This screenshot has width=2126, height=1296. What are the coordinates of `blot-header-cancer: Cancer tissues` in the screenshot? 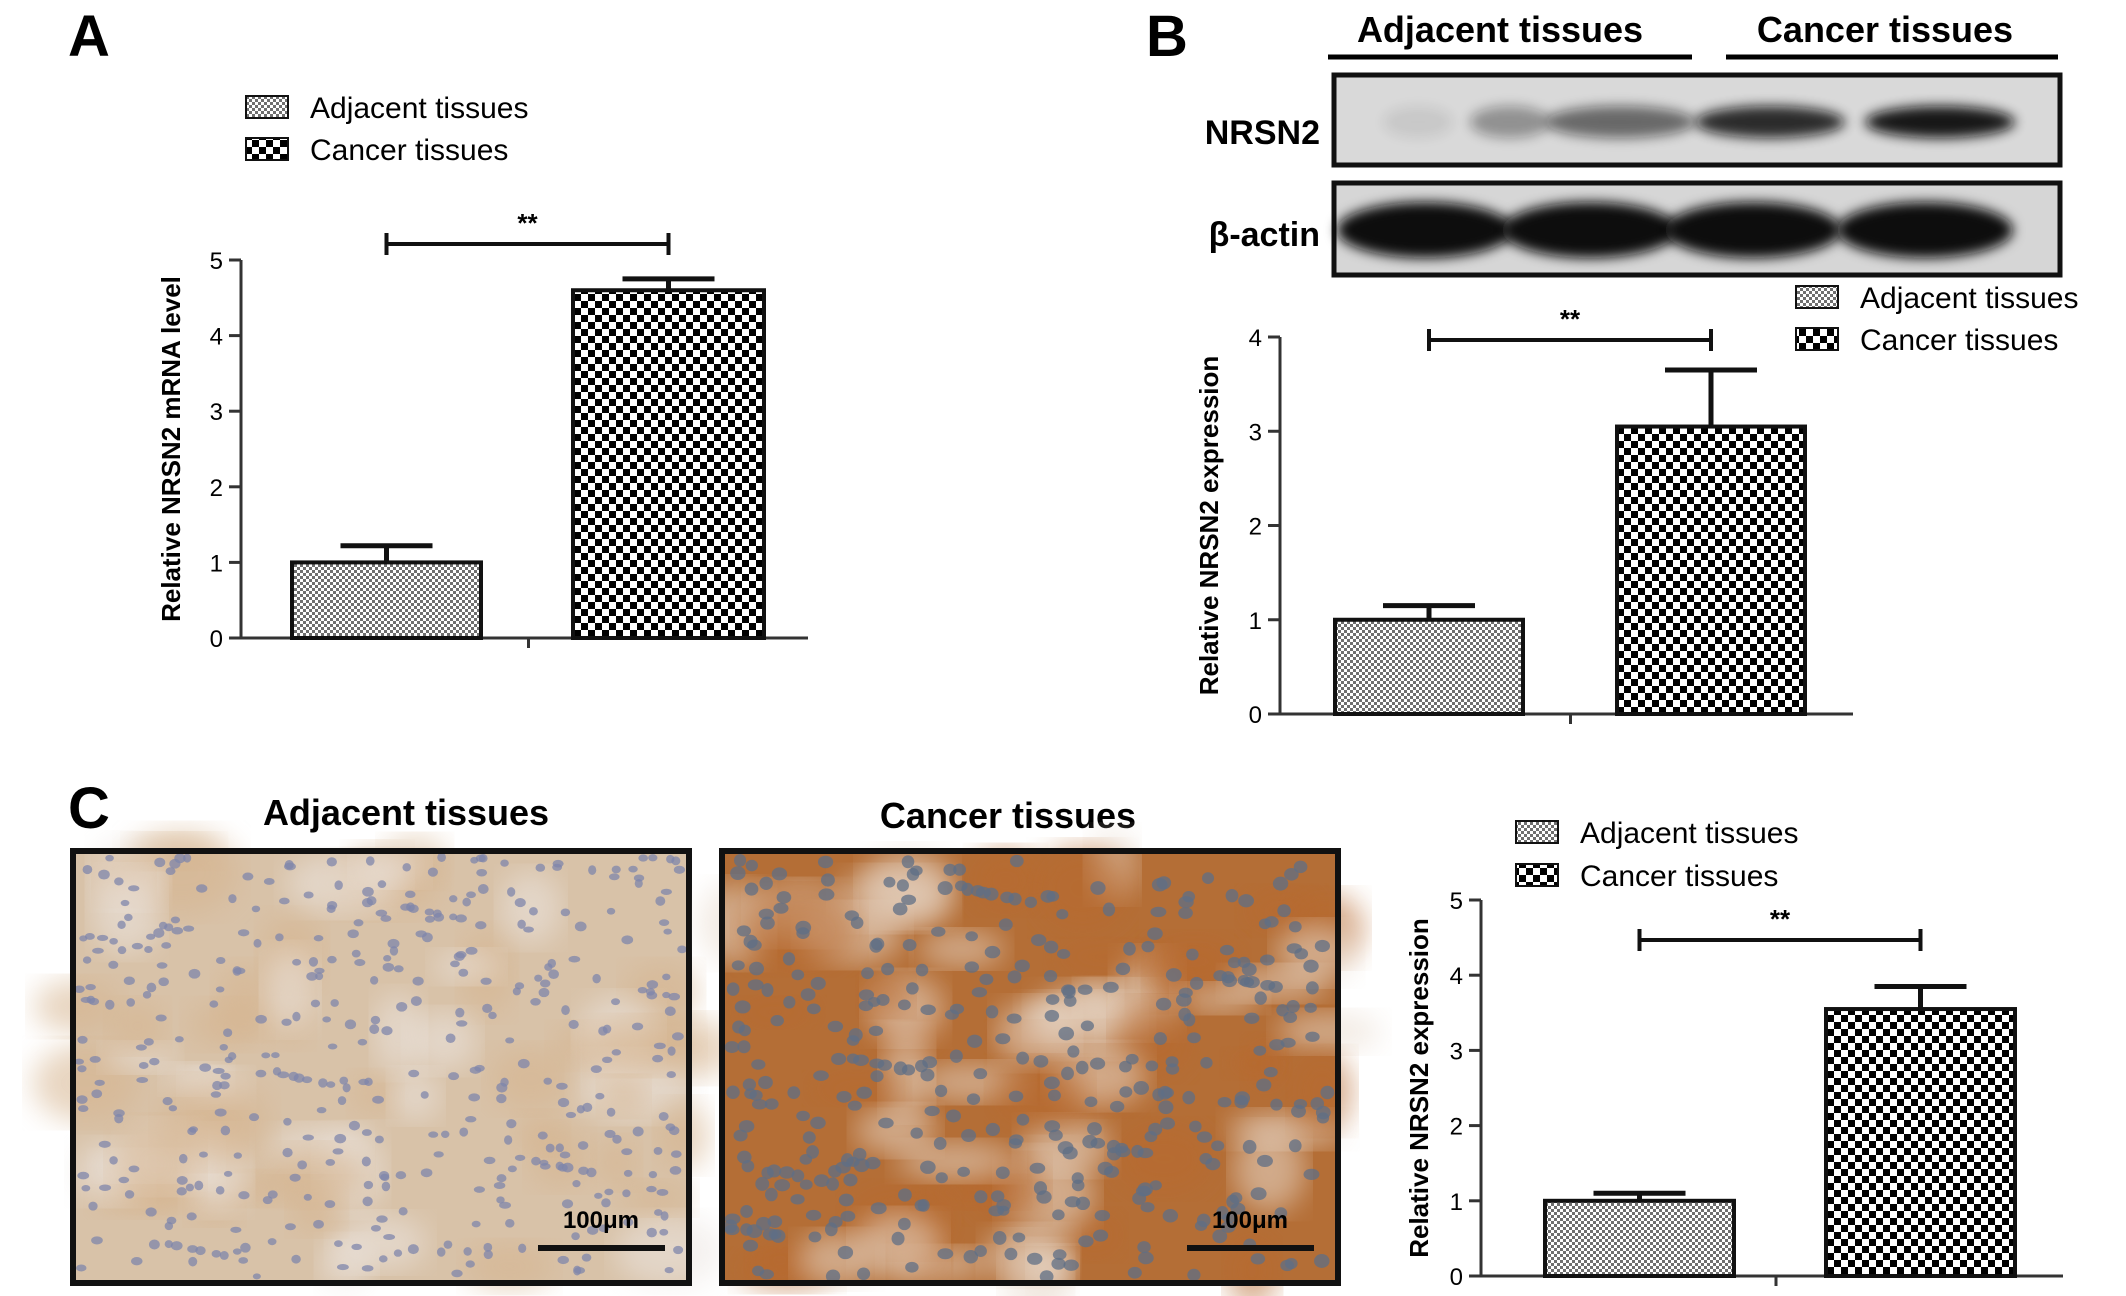 It's located at (1885, 29).